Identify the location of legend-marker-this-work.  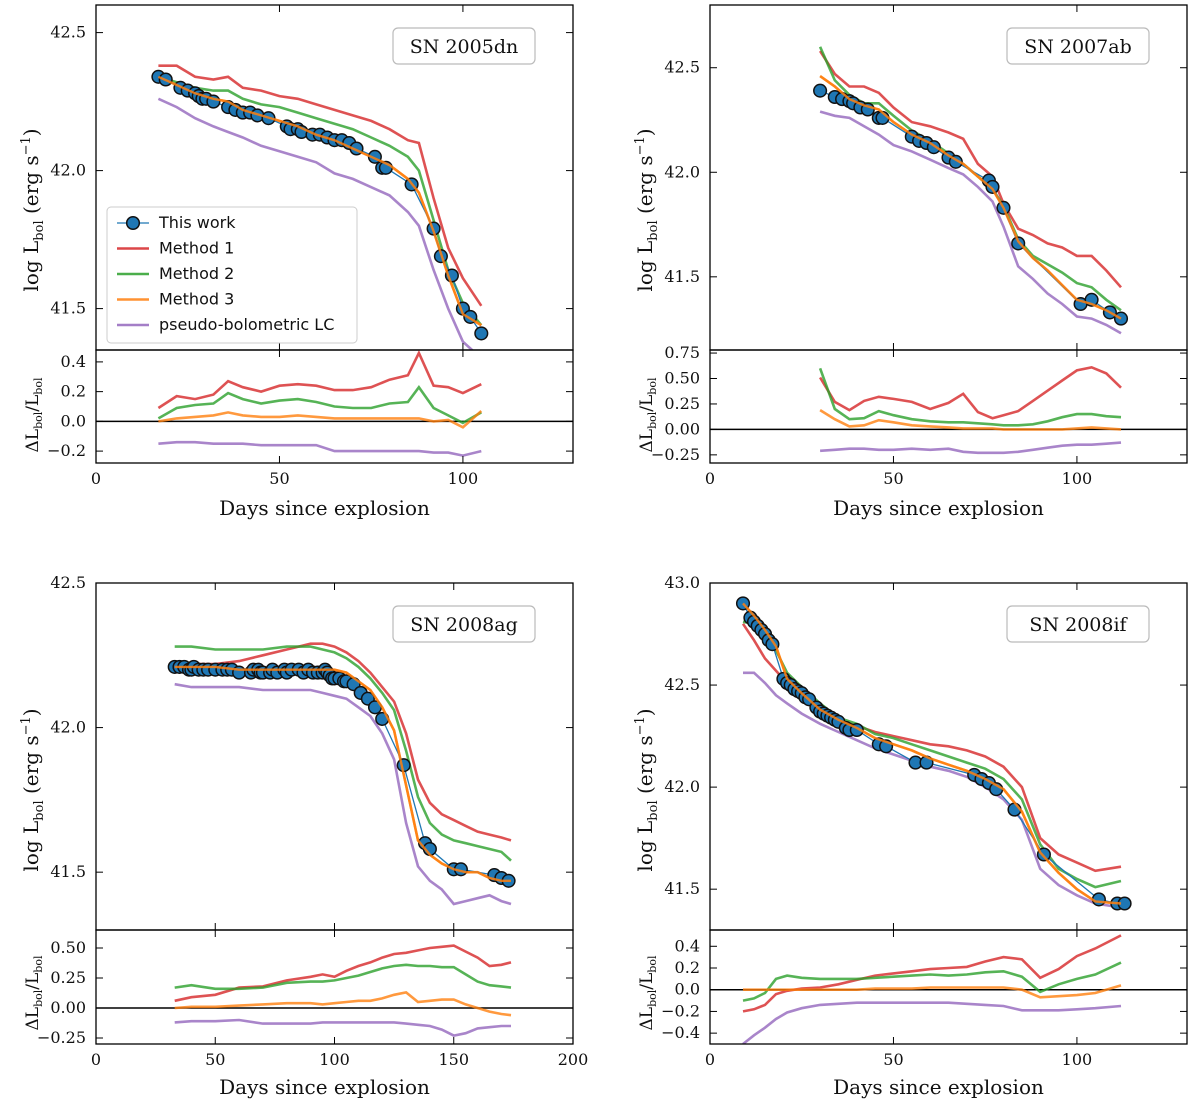
(133, 223).